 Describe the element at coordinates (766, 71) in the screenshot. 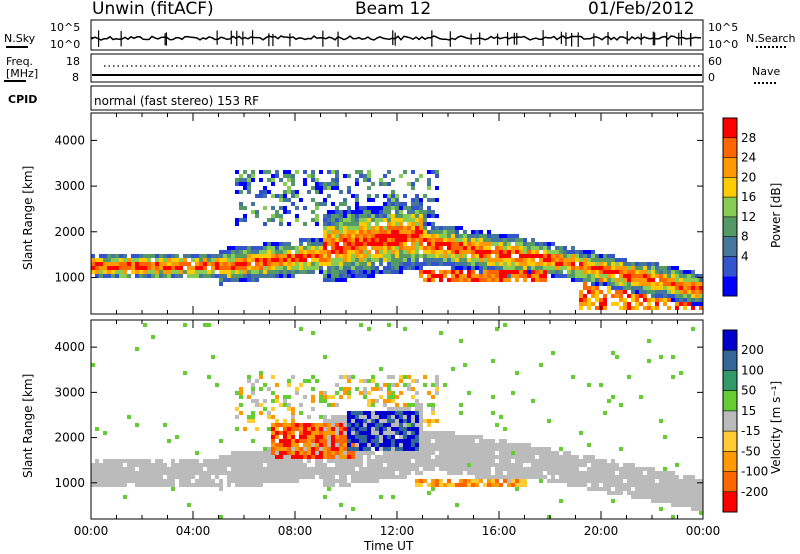

I see `nave-label: Nave` at that location.